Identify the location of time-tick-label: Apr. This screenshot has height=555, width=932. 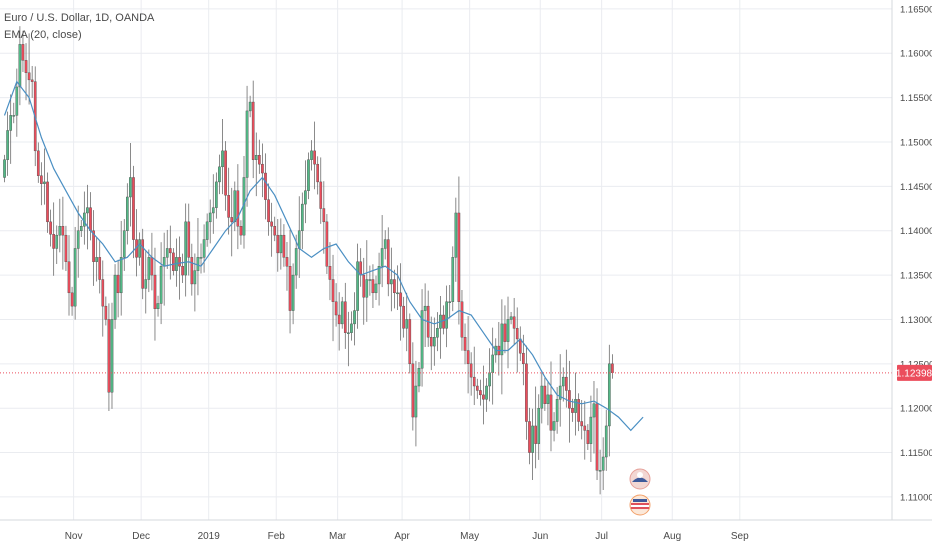
(402, 536).